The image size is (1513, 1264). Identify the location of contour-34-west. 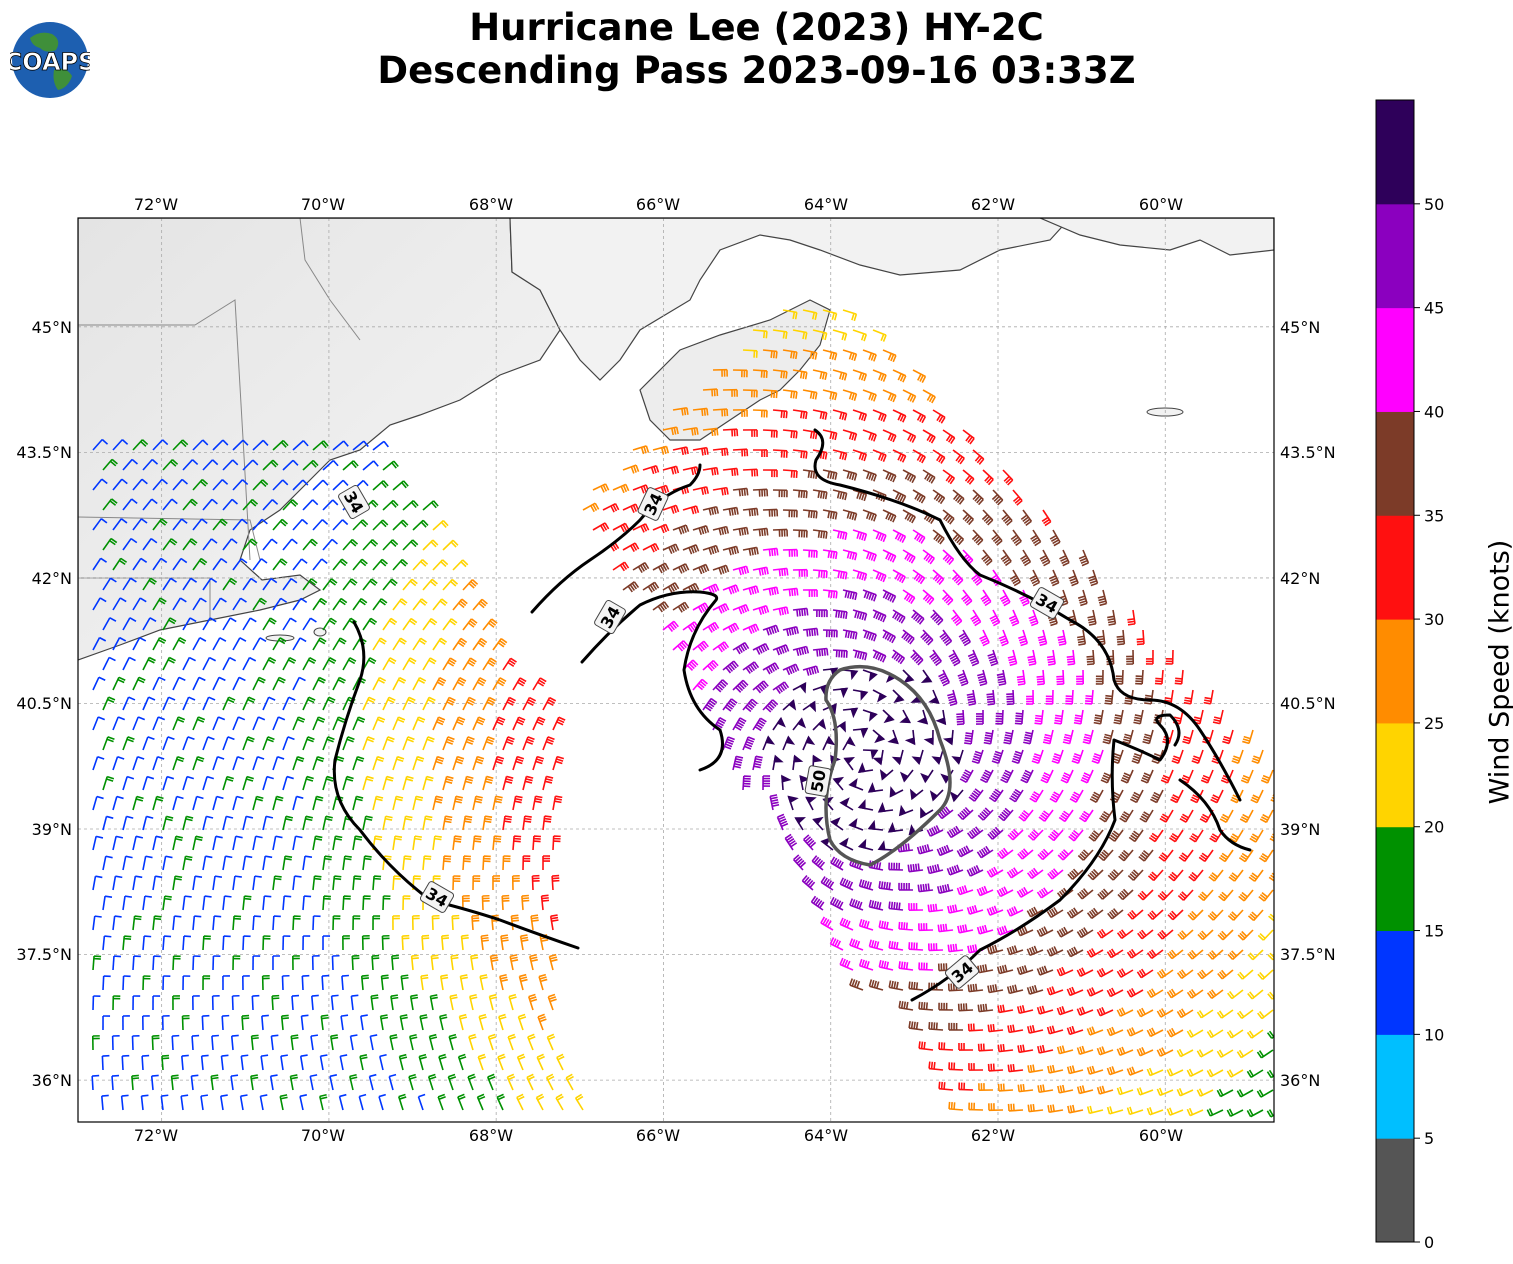
(456, 785).